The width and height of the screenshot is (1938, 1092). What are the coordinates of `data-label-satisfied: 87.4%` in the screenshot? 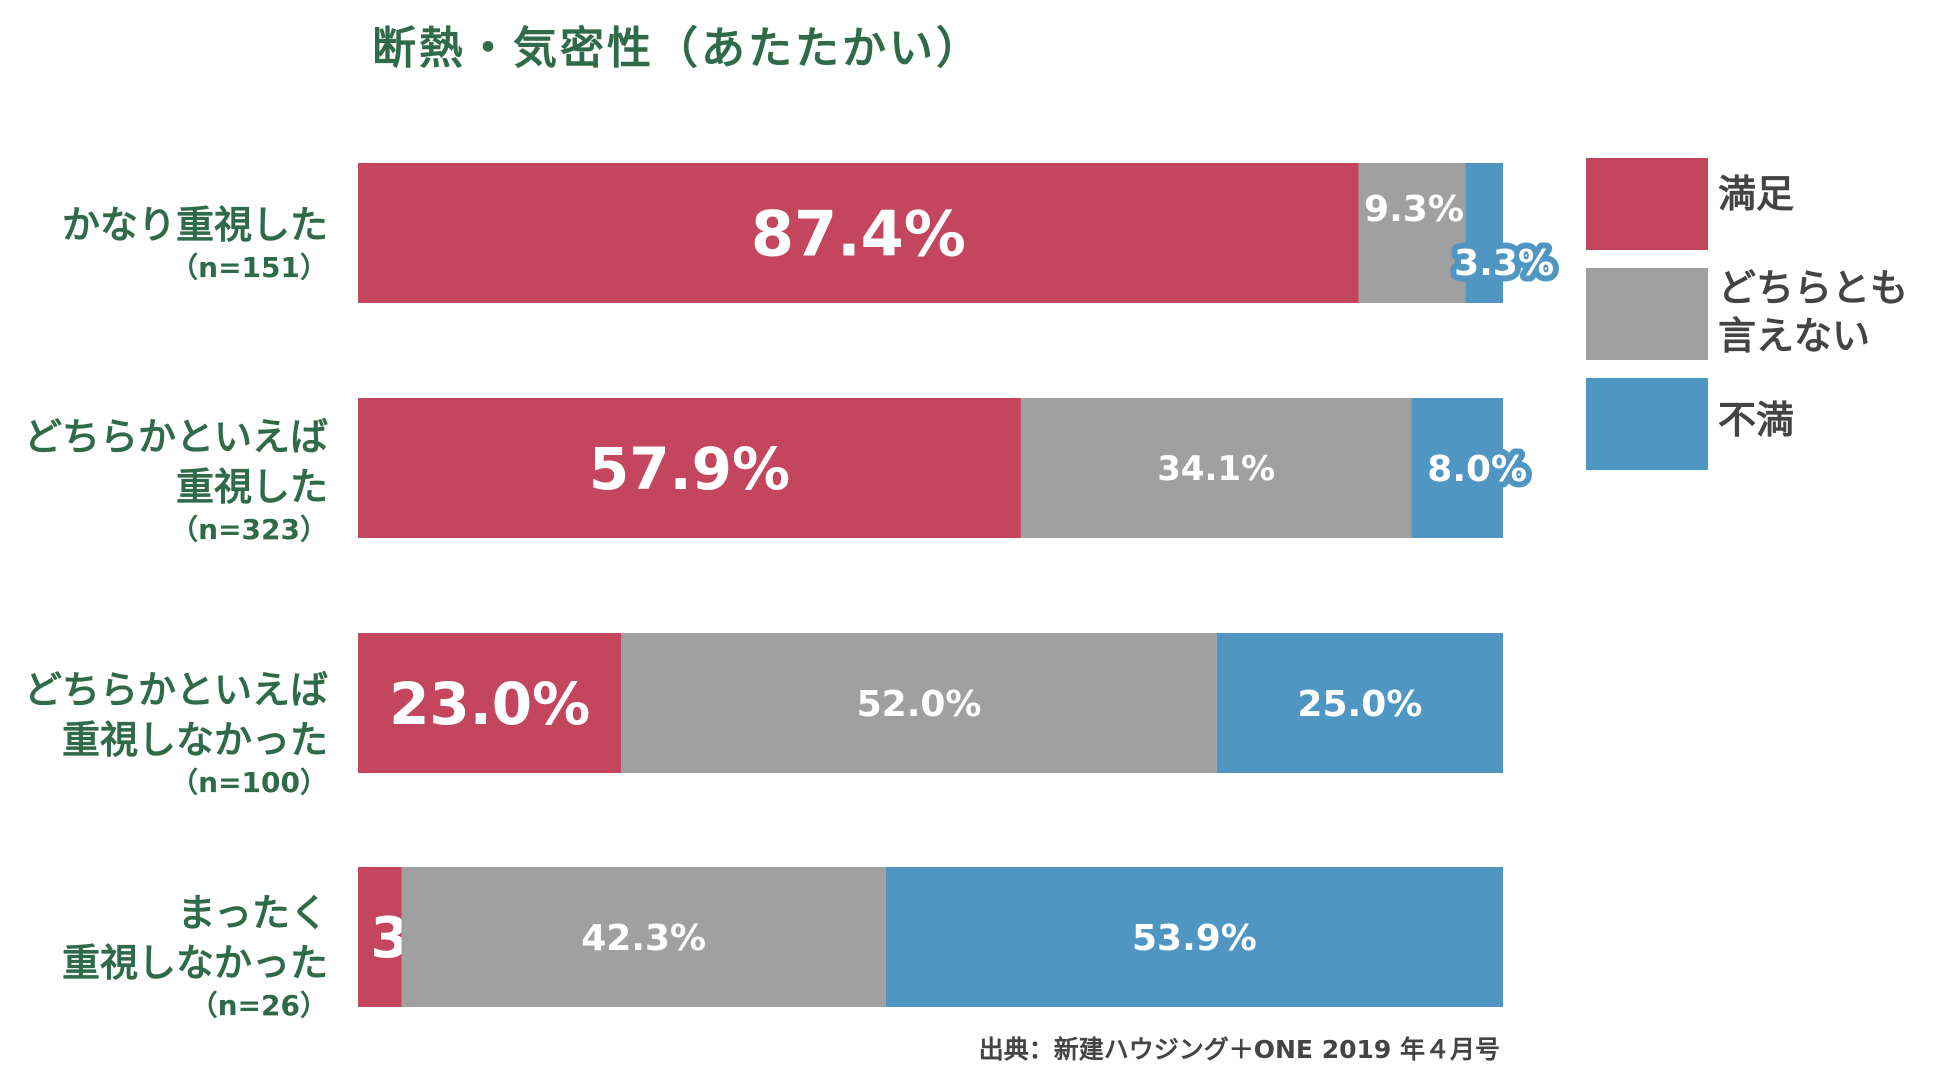 It's located at (858, 233).